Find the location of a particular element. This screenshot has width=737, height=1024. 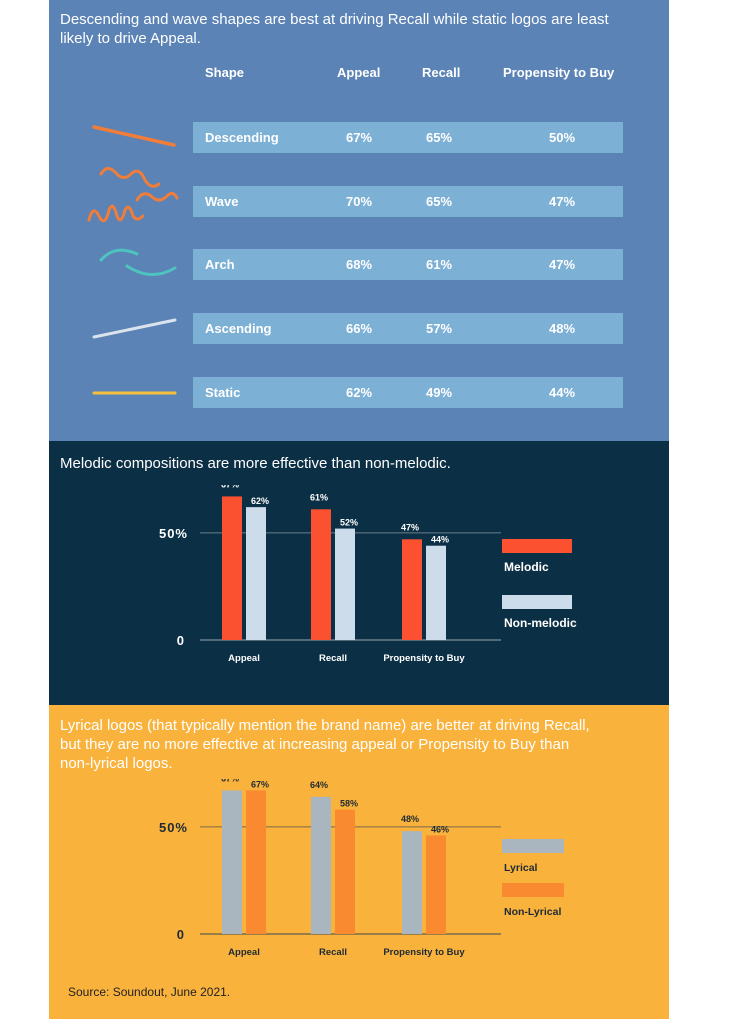

row-shape-name: Arch is located at coordinates (220, 264).